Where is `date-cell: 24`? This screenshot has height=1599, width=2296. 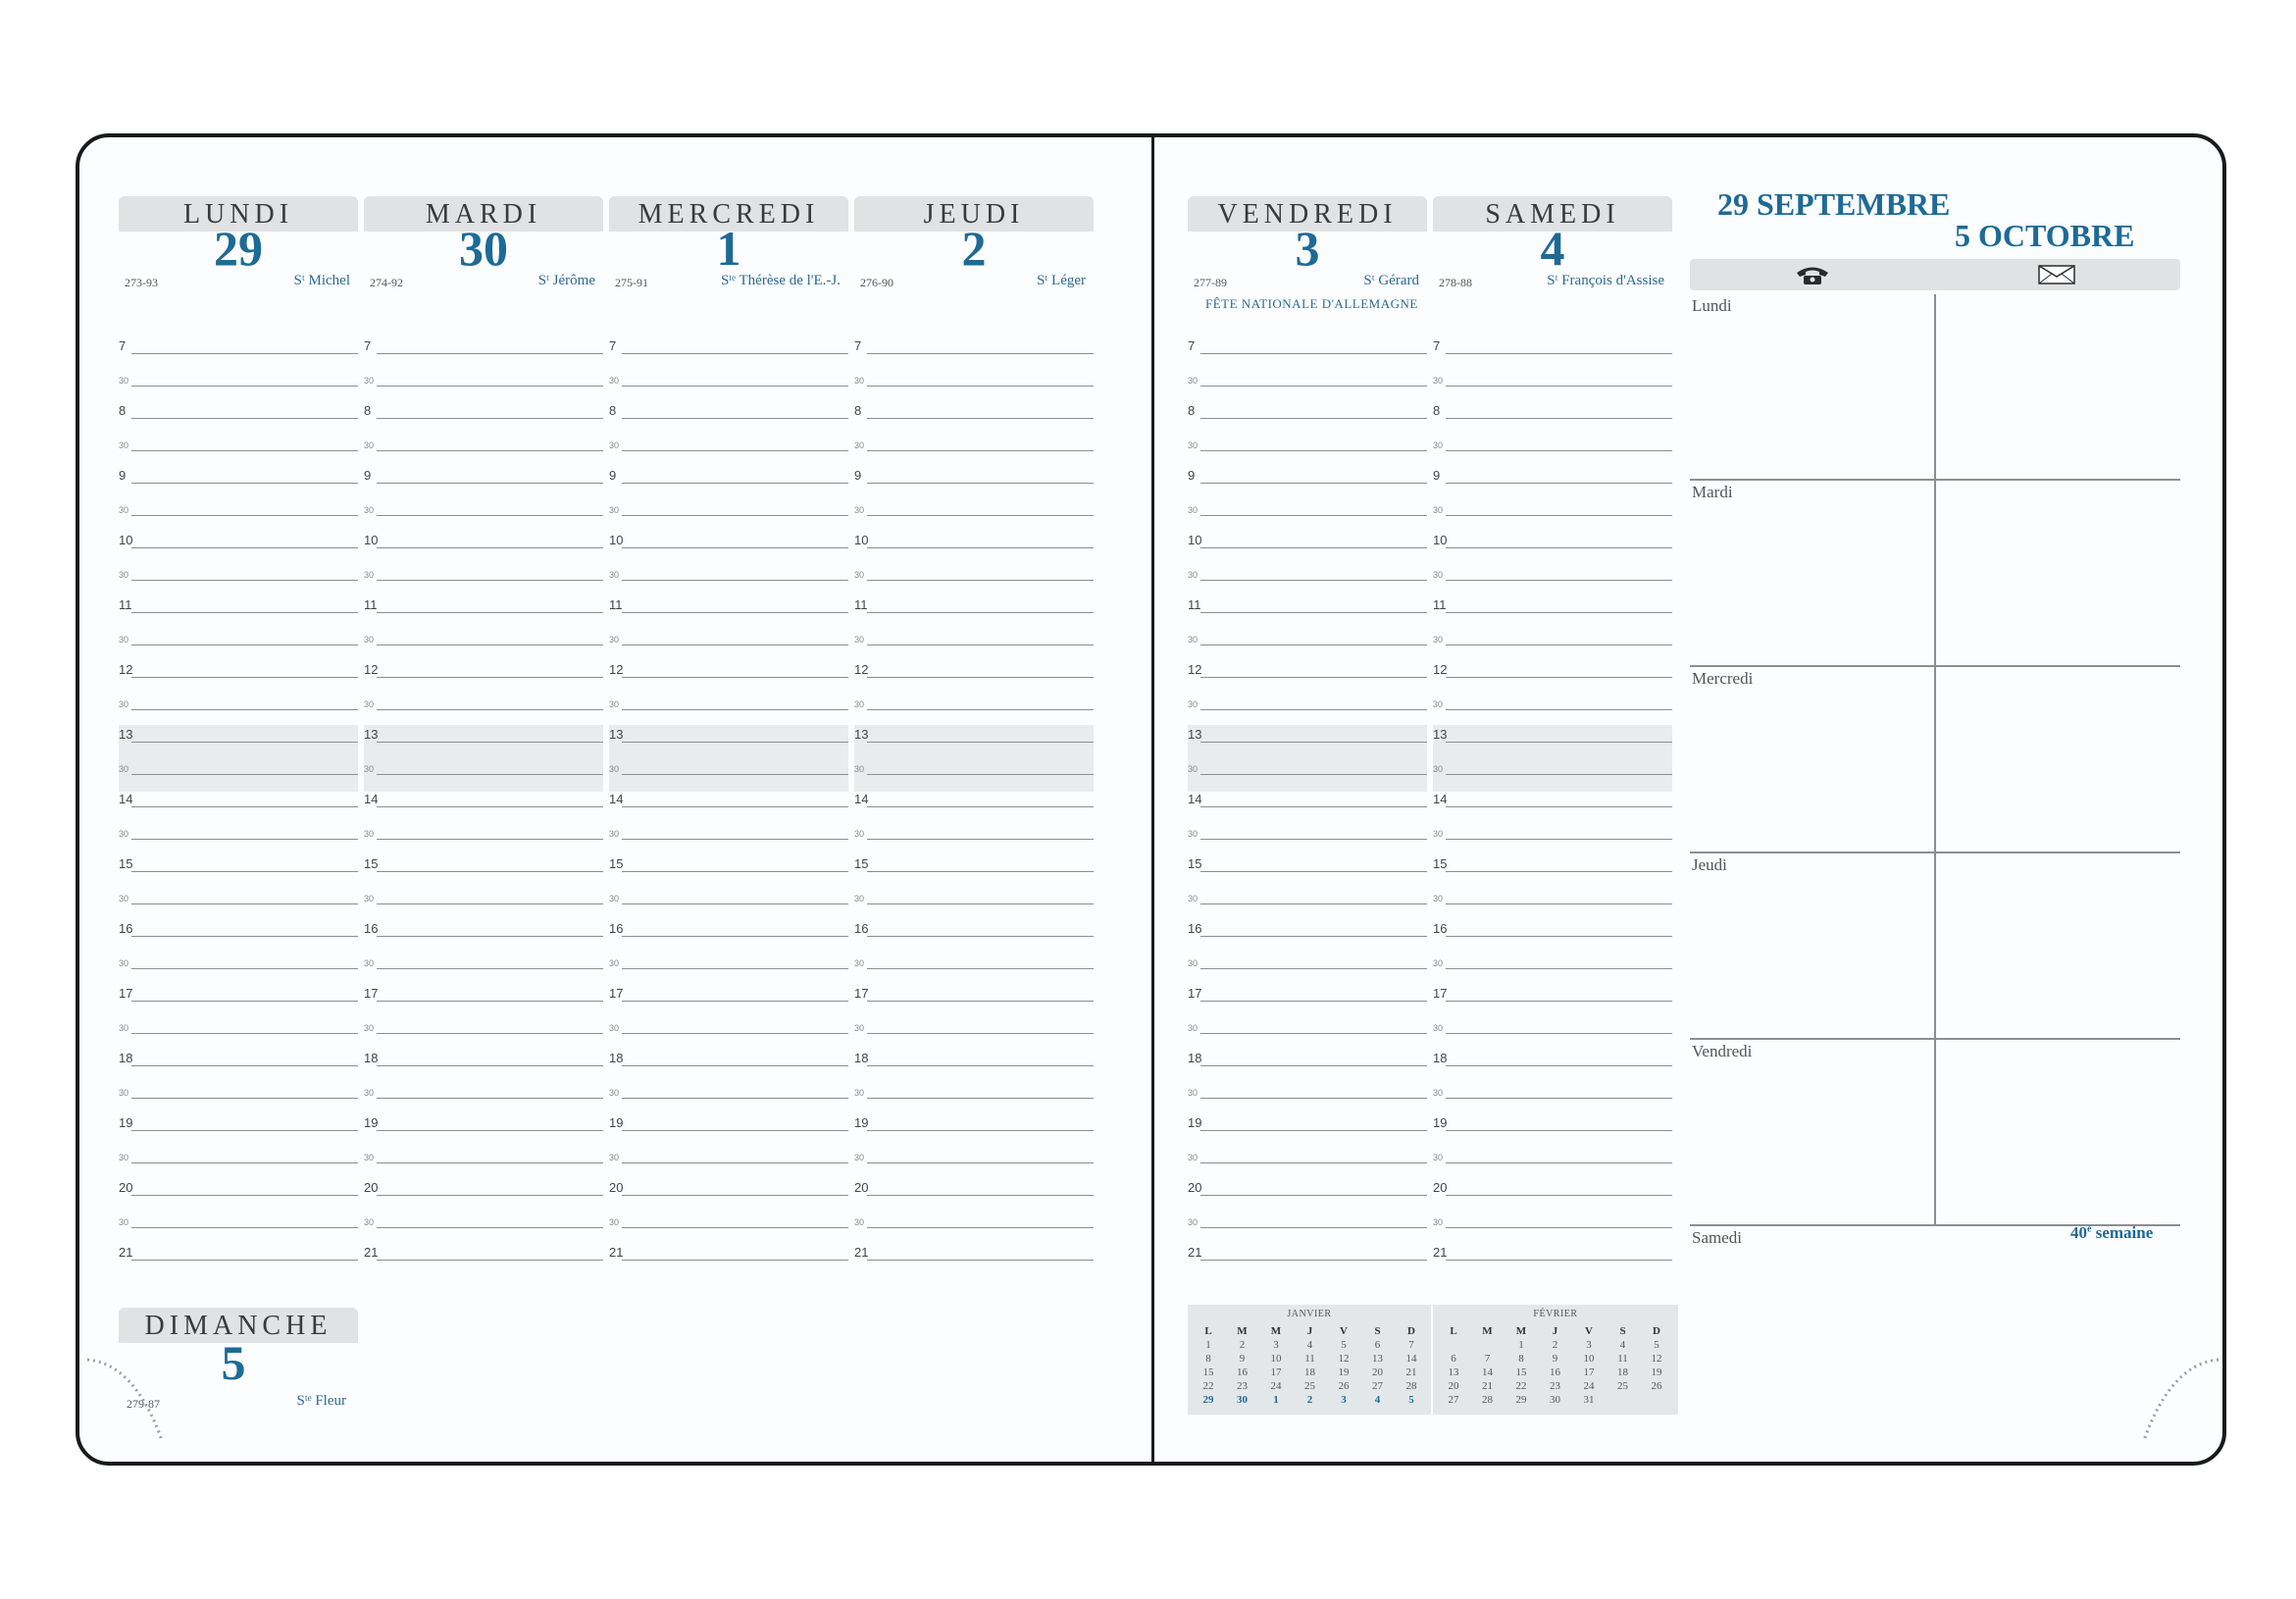 date-cell: 24 is located at coordinates (1276, 1386).